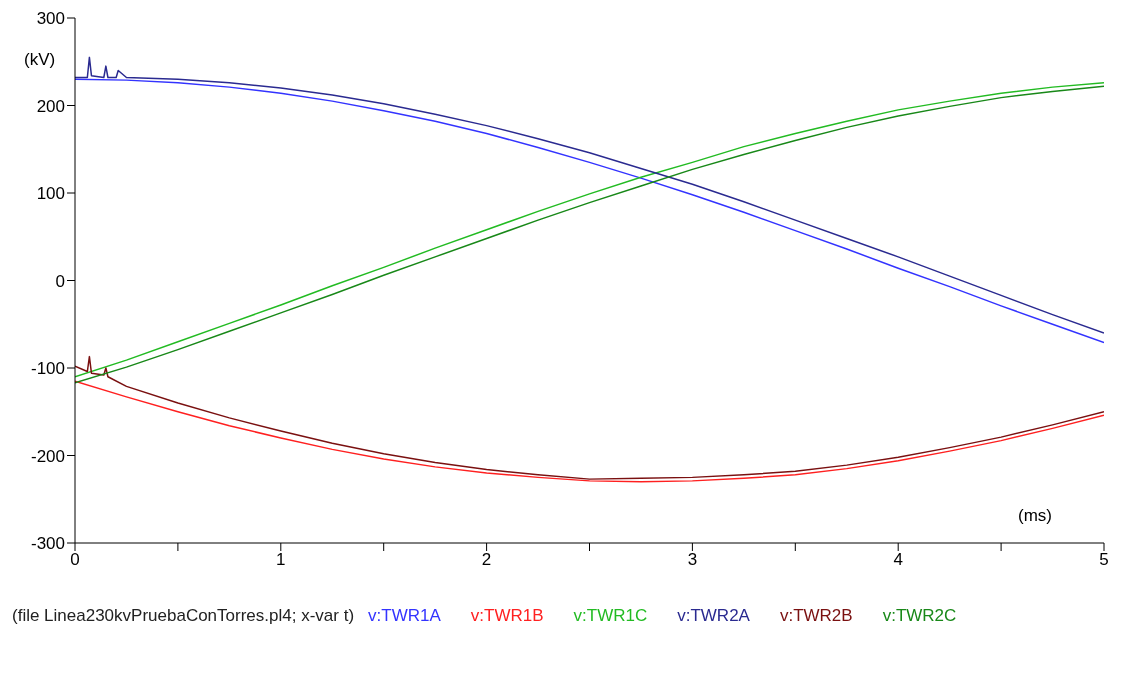  I want to click on y-tick-label: -300, so click(47, 544).